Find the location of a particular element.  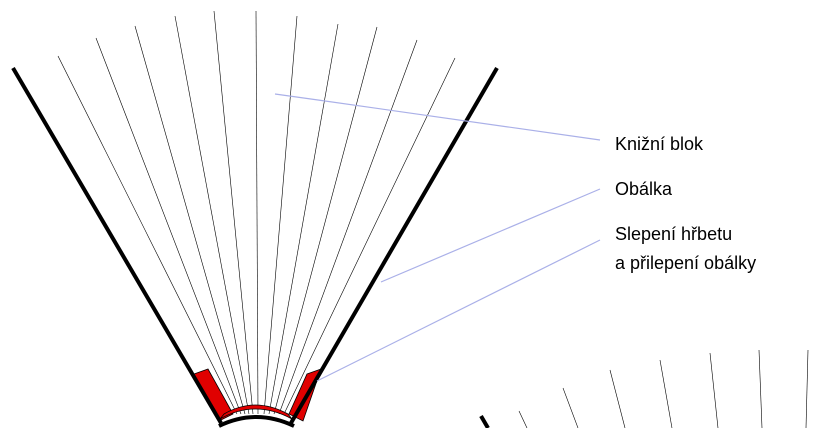

glue-spine is located at coordinates (256, 412).